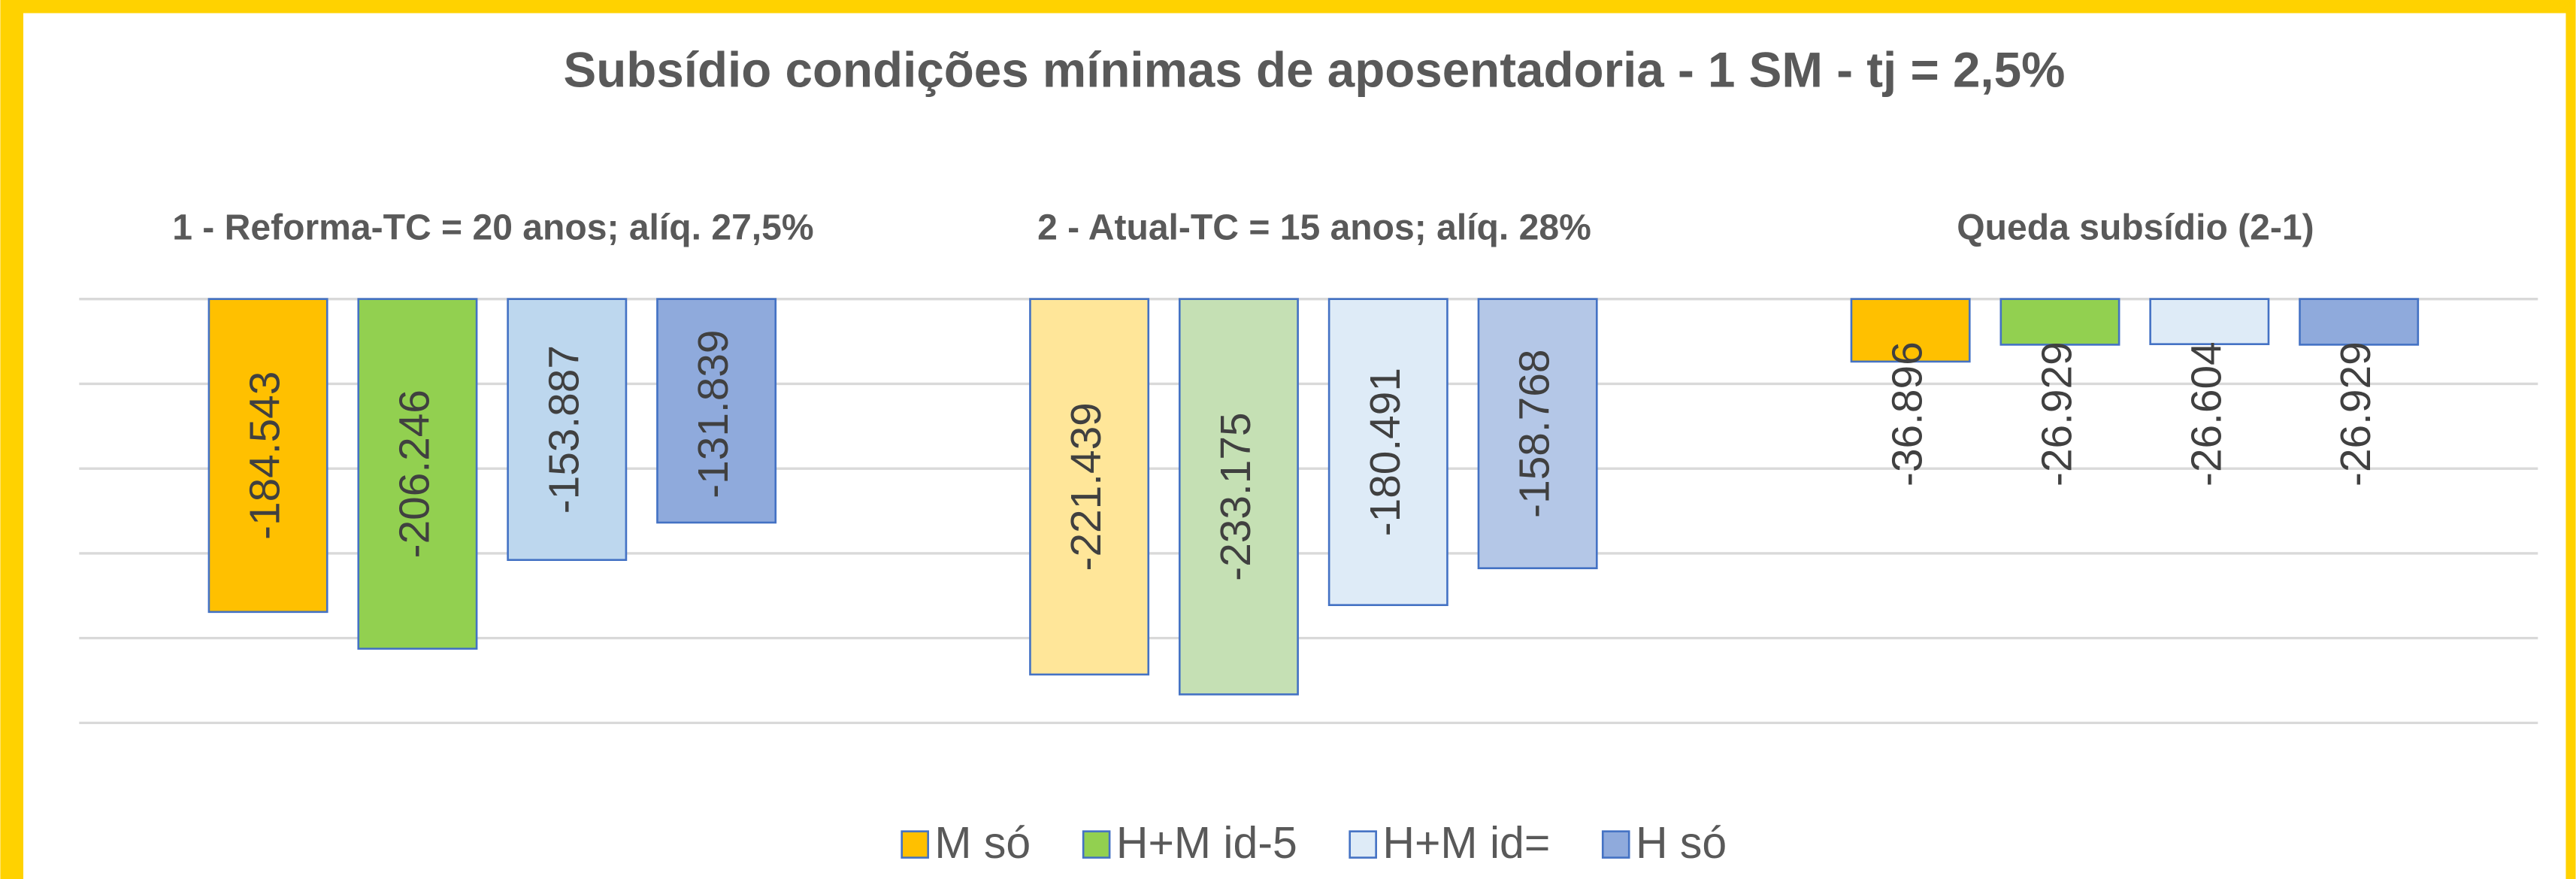  What do you see at coordinates (983, 843) in the screenshot?
I see `legend-label: M só` at bounding box center [983, 843].